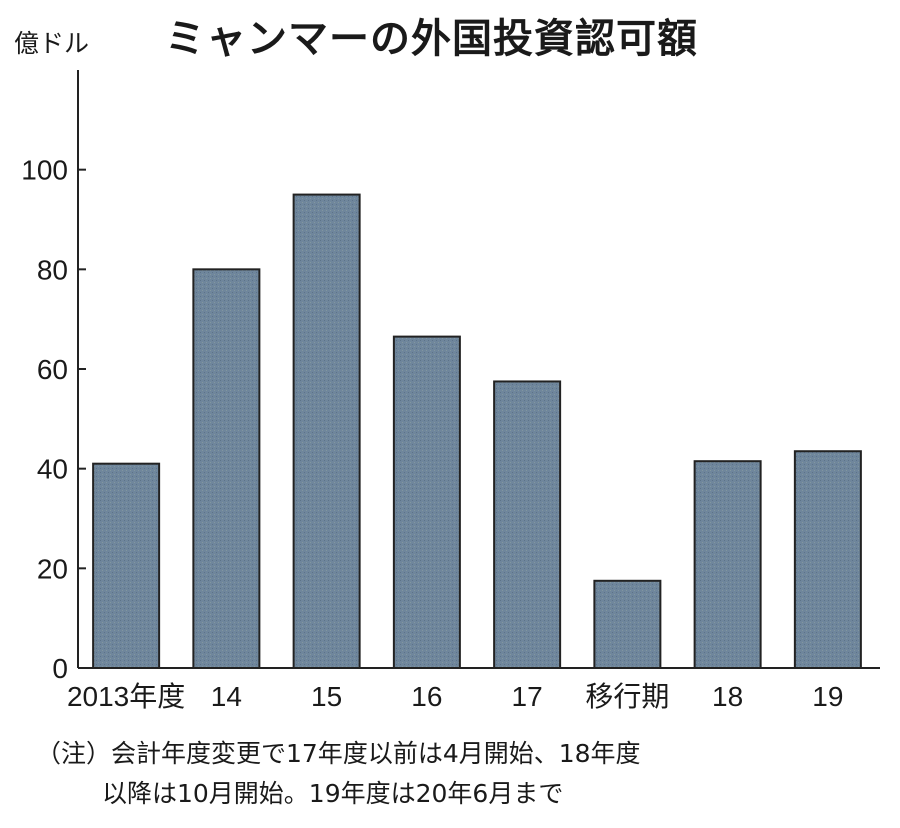 This screenshot has width=900, height=828. What do you see at coordinates (338, 753) in the screenshot?
I see `footnote-line-1: （注）会計年度変更で17年度以前は4月開始、18年度` at bounding box center [338, 753].